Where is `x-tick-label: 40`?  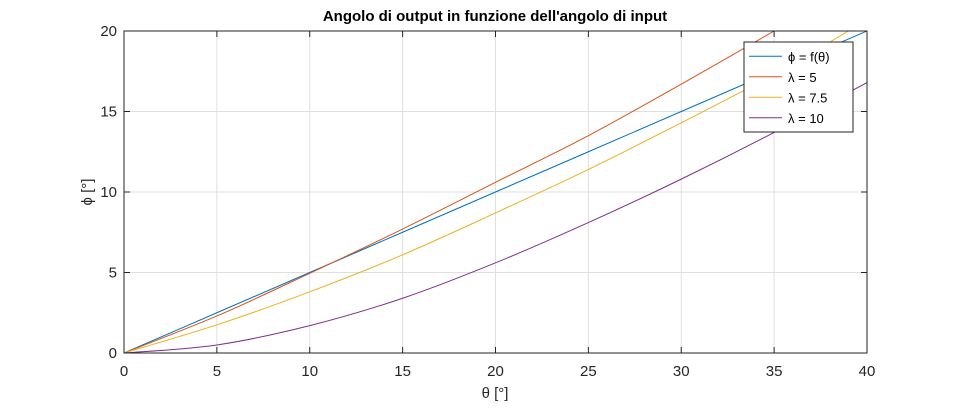 x-tick-label: 40 is located at coordinates (867, 371).